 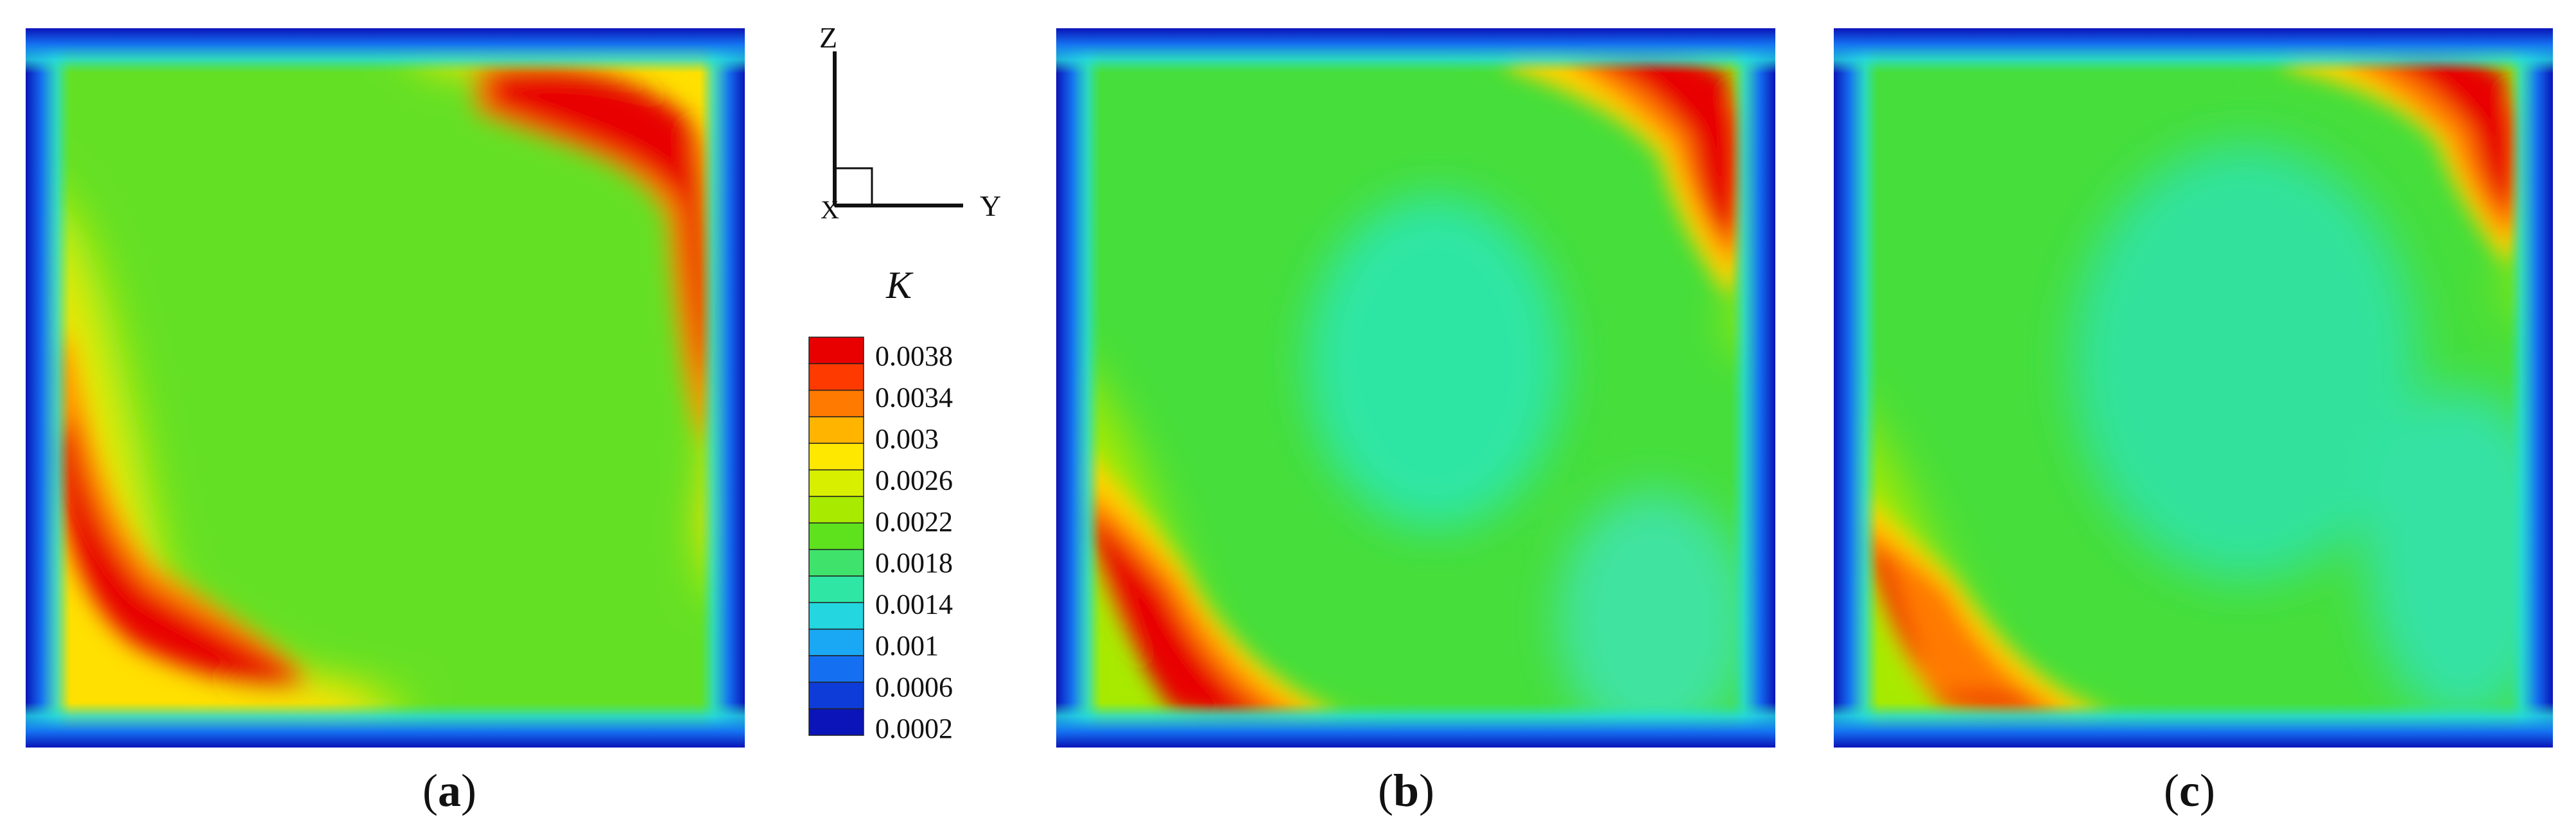 I want to click on caption-a-close: ), so click(x=468, y=790).